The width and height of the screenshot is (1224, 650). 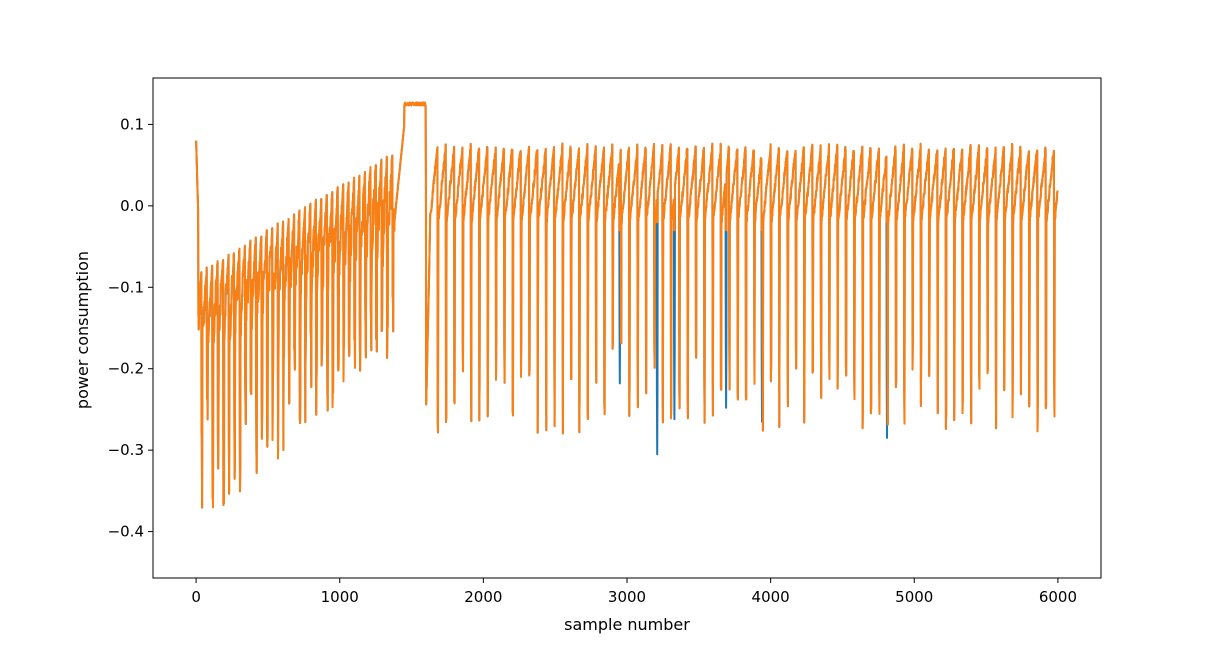 I want to click on y-tick-label: 0.1, so click(x=132, y=124).